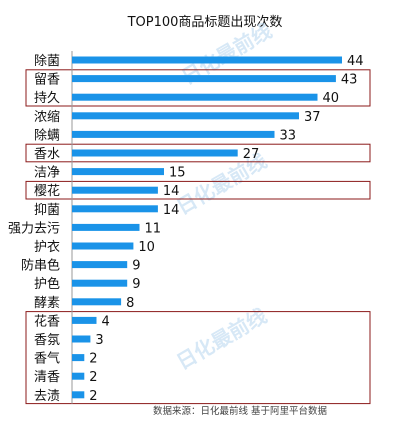 The image size is (411, 423). I want to click on category-label: 去渍, so click(47, 396).